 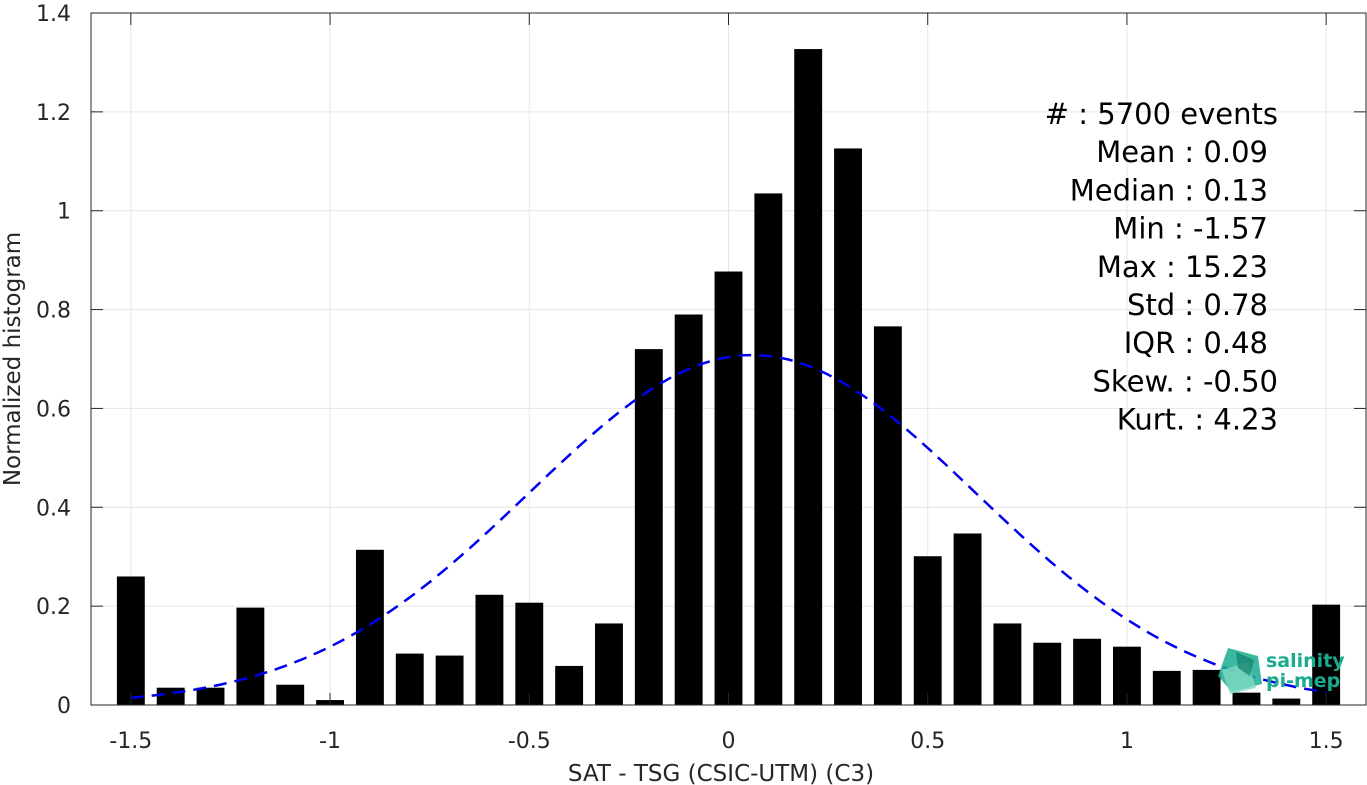 What do you see at coordinates (13, 359) in the screenshot?
I see `y-axis-label: Normalized histogram` at bounding box center [13, 359].